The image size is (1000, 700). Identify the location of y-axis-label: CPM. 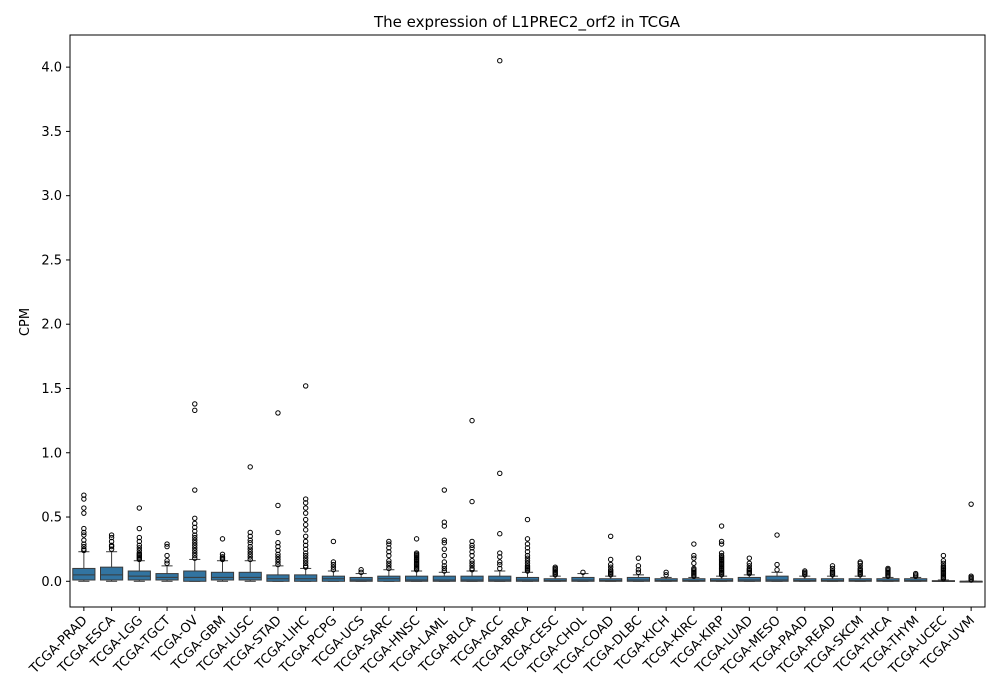
(25, 322).